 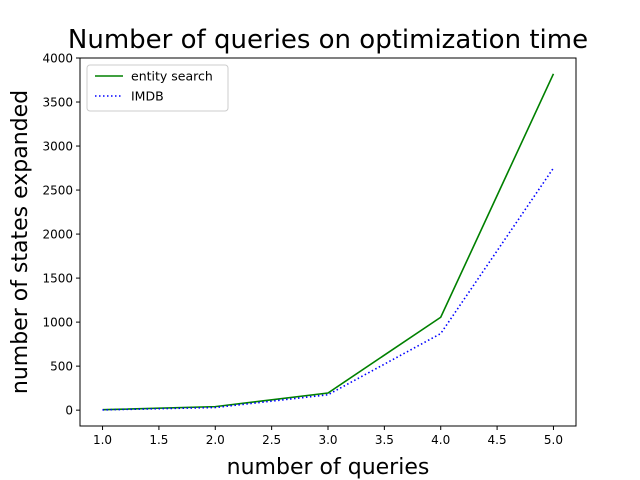 I want to click on y-tick-label: 2000, so click(x=57, y=235).